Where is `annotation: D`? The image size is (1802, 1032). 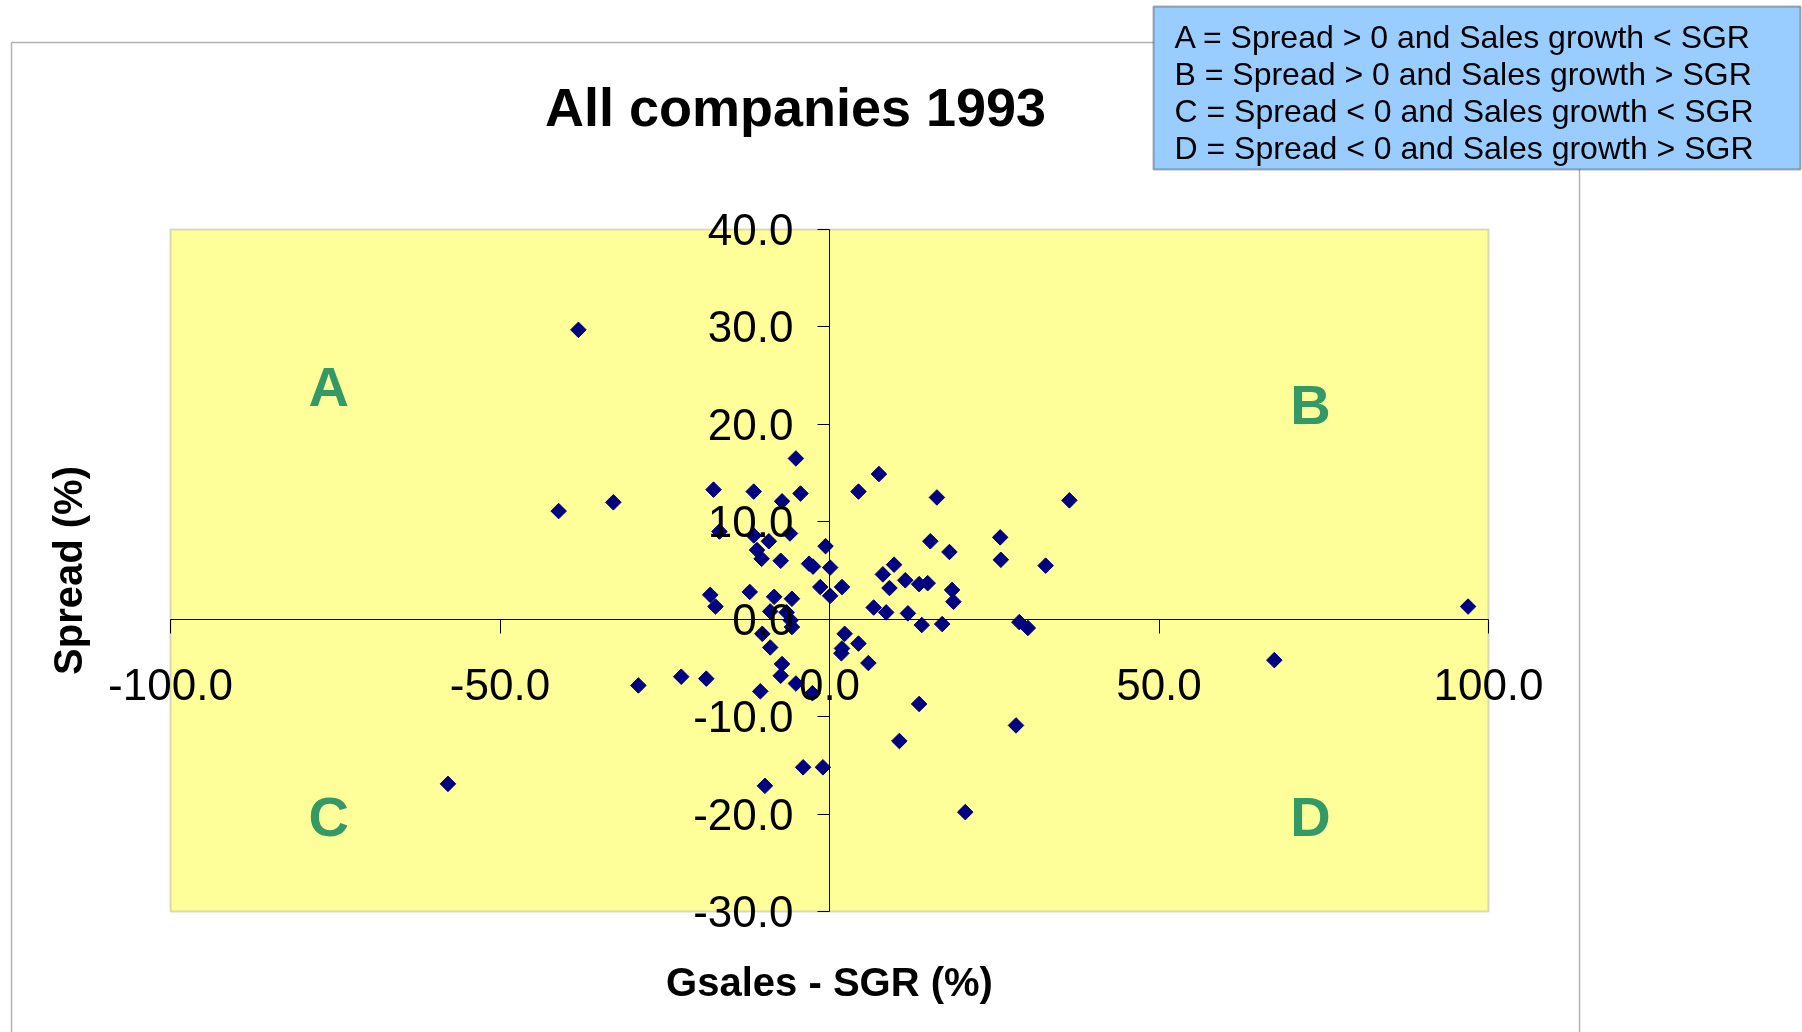 annotation: D is located at coordinates (1310, 816).